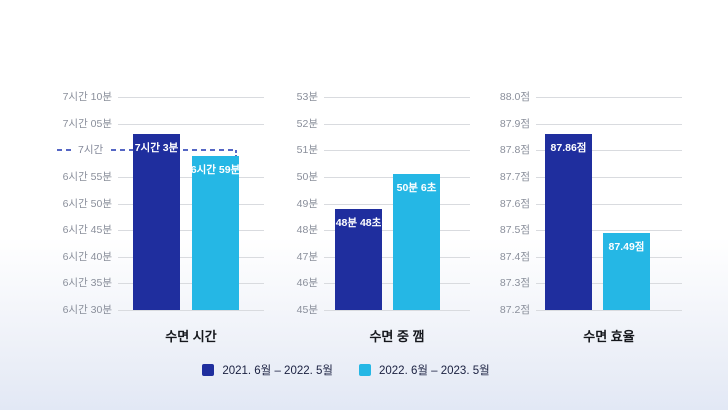 The image size is (728, 410). What do you see at coordinates (156, 148) in the screenshot?
I see `bar-value-label: 7시간 3분` at bounding box center [156, 148].